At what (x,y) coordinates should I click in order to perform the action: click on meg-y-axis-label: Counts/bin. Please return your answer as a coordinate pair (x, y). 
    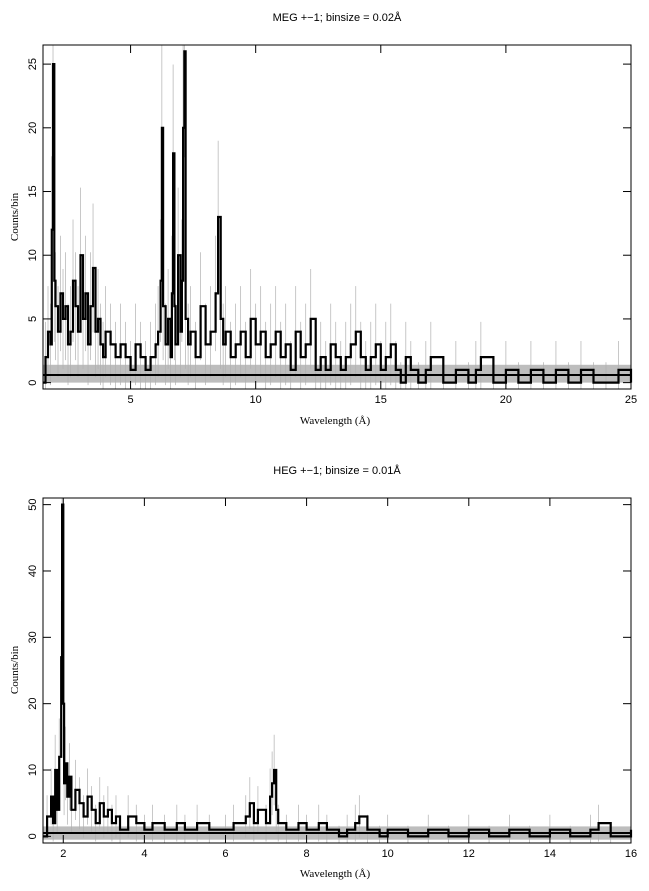
    Looking at the image, I should click on (15, 216).